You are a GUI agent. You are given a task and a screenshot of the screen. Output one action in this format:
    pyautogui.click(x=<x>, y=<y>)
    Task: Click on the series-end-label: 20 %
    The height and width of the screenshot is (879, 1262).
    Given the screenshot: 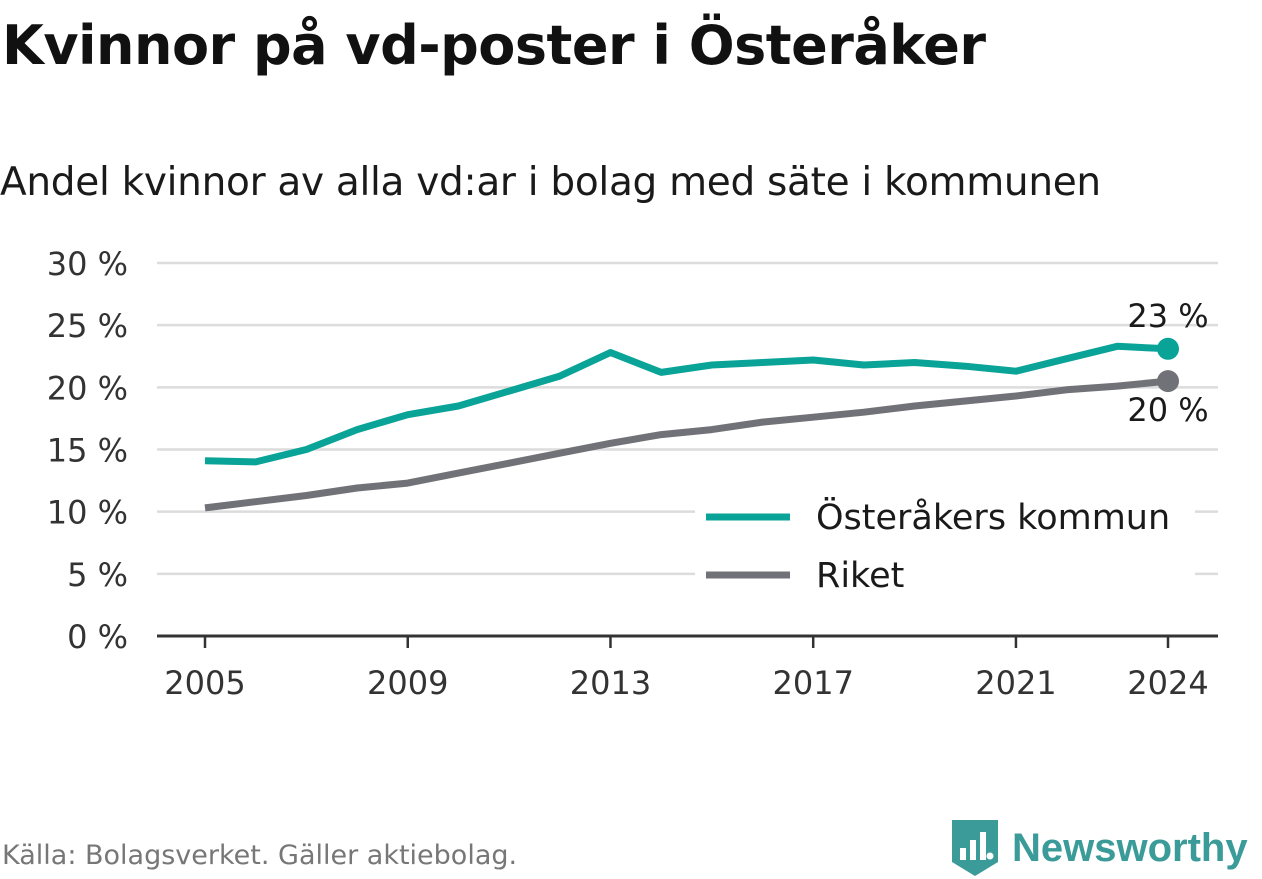 What is the action you would take?
    pyautogui.click(x=1167, y=410)
    